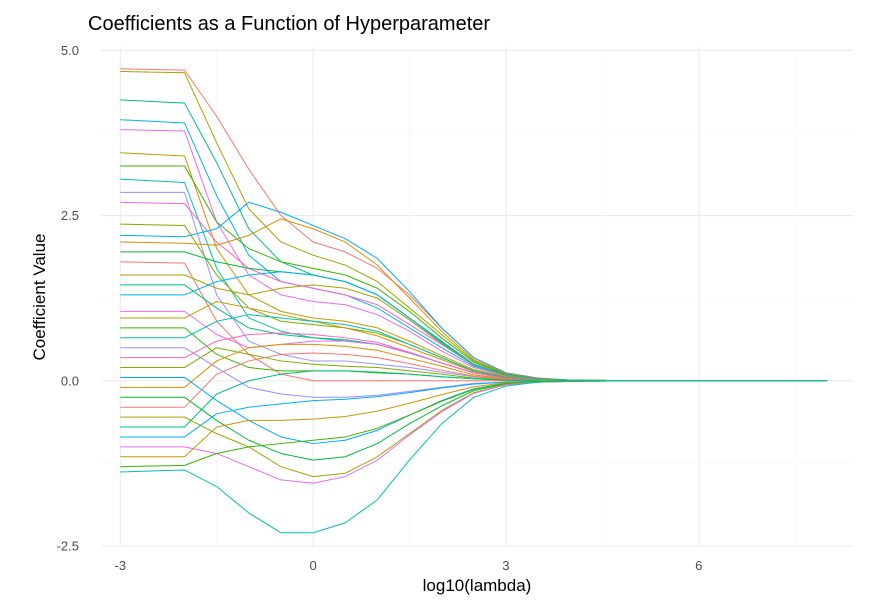  What do you see at coordinates (70, 50) in the screenshot?
I see `y-tick-label: 5.0` at bounding box center [70, 50].